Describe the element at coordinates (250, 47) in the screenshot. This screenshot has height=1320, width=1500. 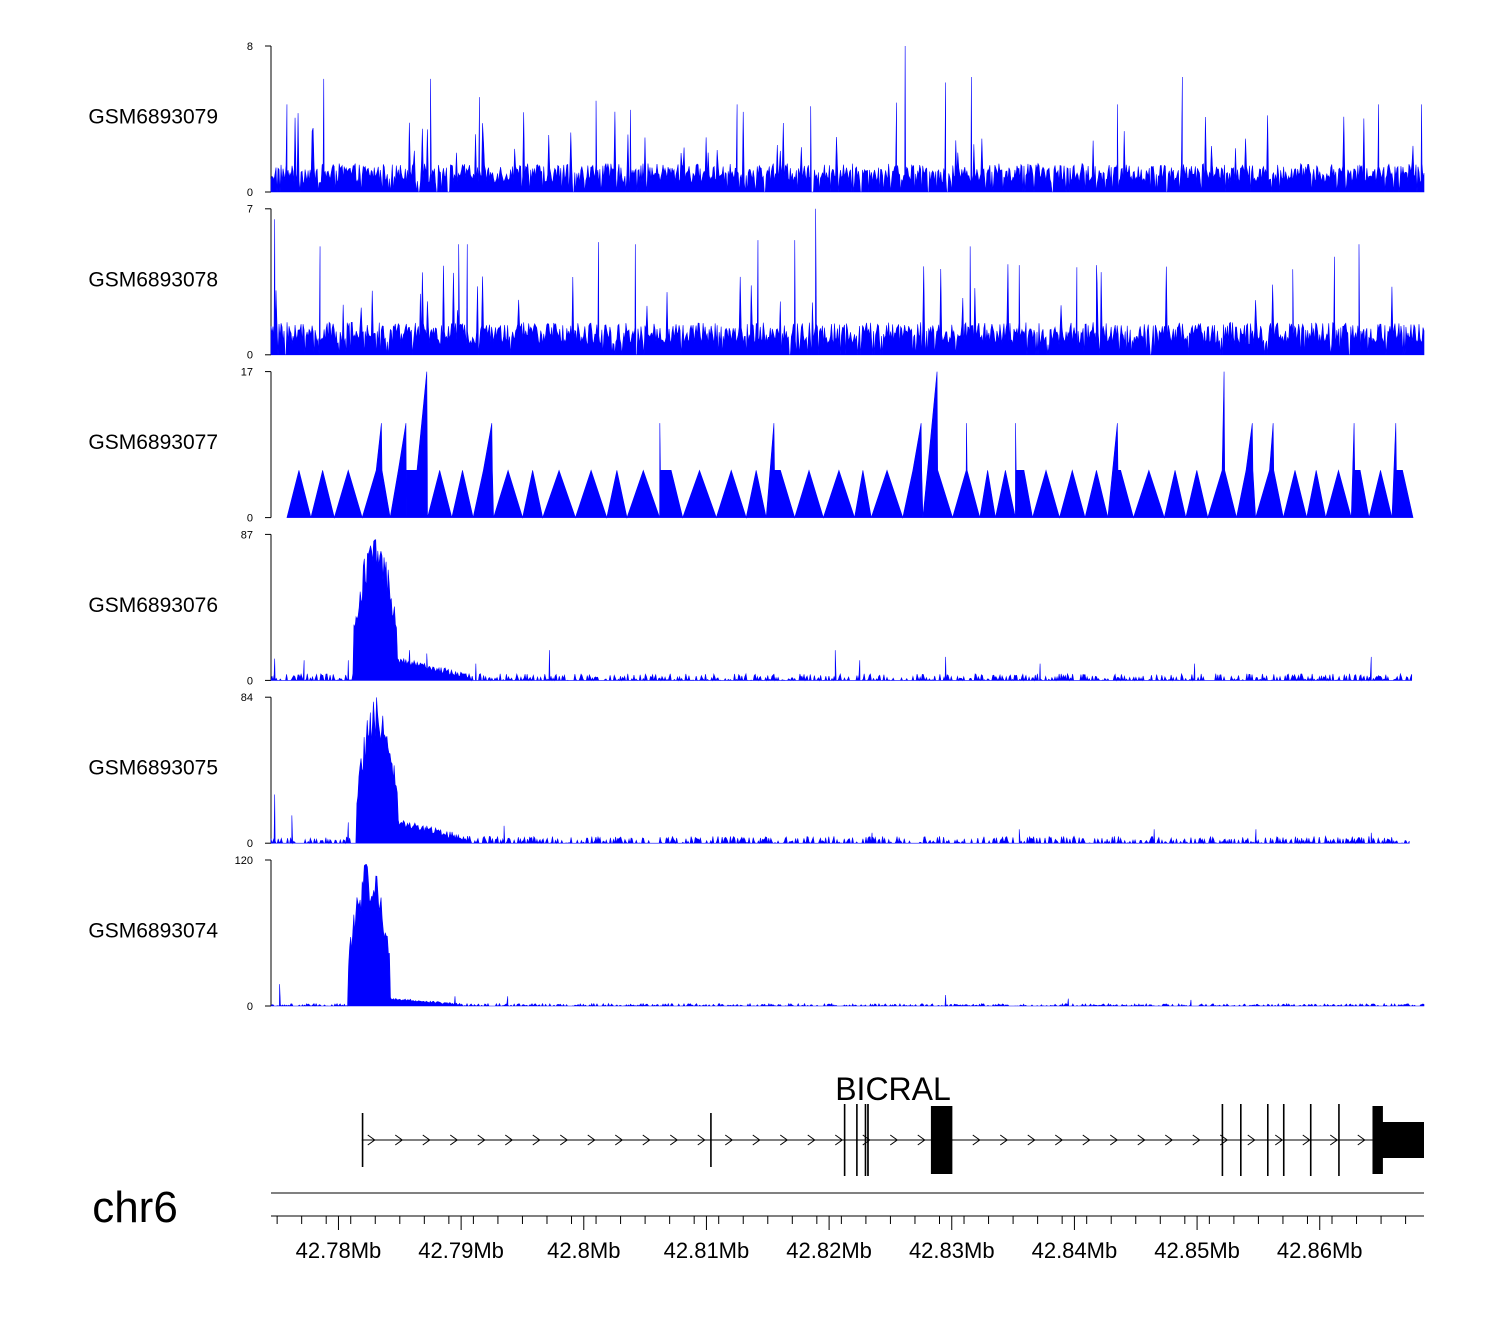
I see `y-axis-max-label: 8` at that location.